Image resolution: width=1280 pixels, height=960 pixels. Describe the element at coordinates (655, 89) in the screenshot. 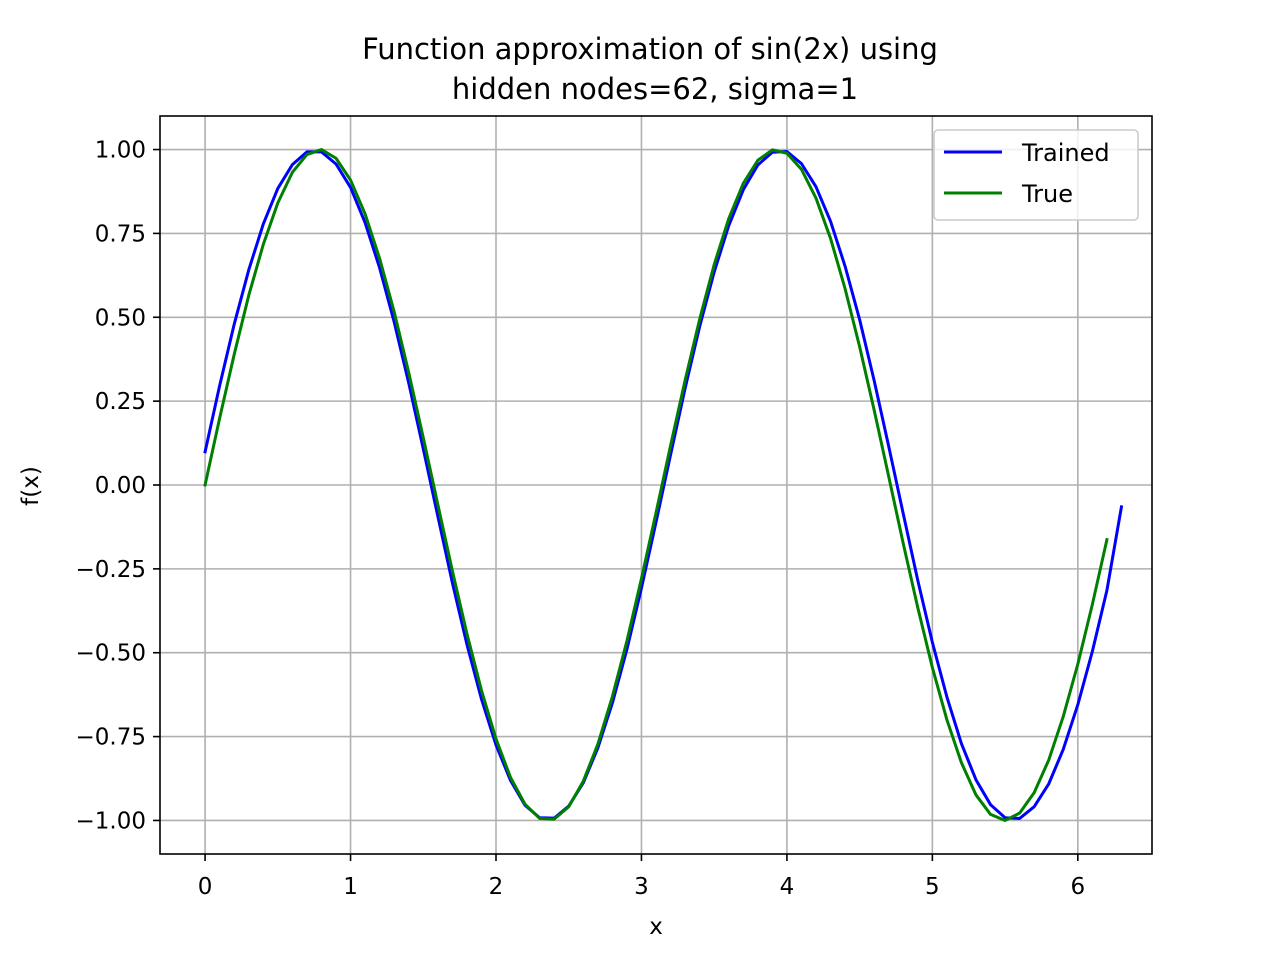

I see `chart-title-line-2: hidden nodes=62, sigma=1` at that location.